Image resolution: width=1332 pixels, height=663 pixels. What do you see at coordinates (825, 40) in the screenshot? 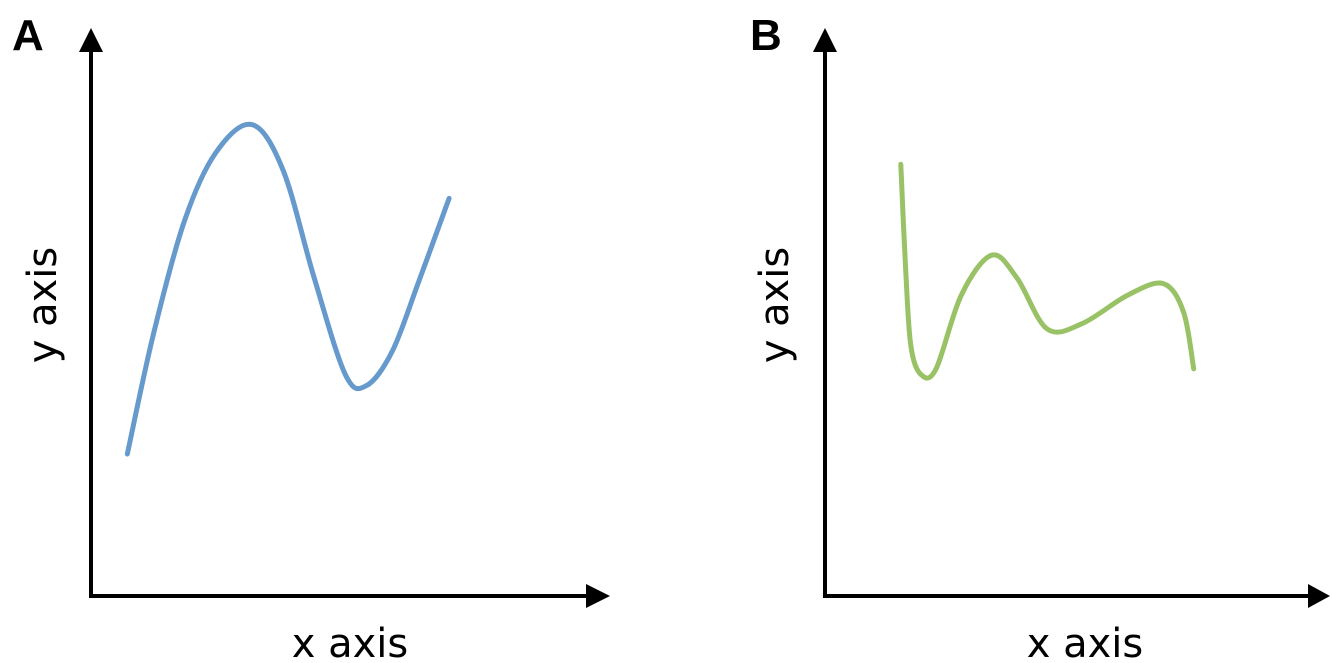
I see `panel-b-y-axis-arrow` at bounding box center [825, 40].